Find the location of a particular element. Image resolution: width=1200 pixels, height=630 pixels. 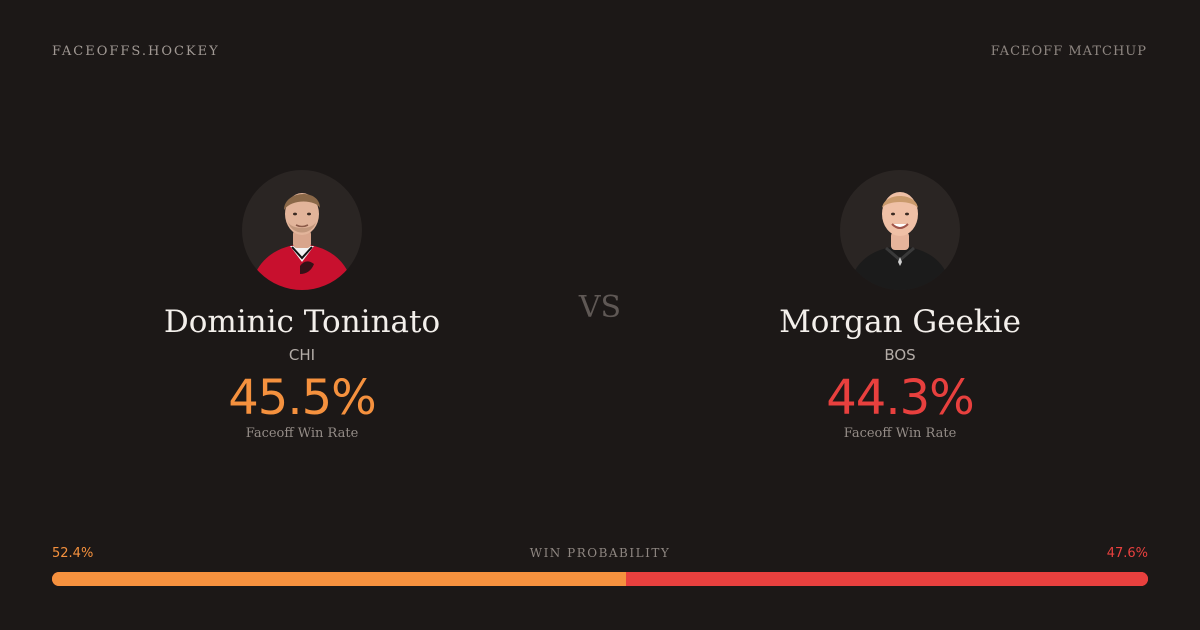

player-avatar-right is located at coordinates (900, 230).